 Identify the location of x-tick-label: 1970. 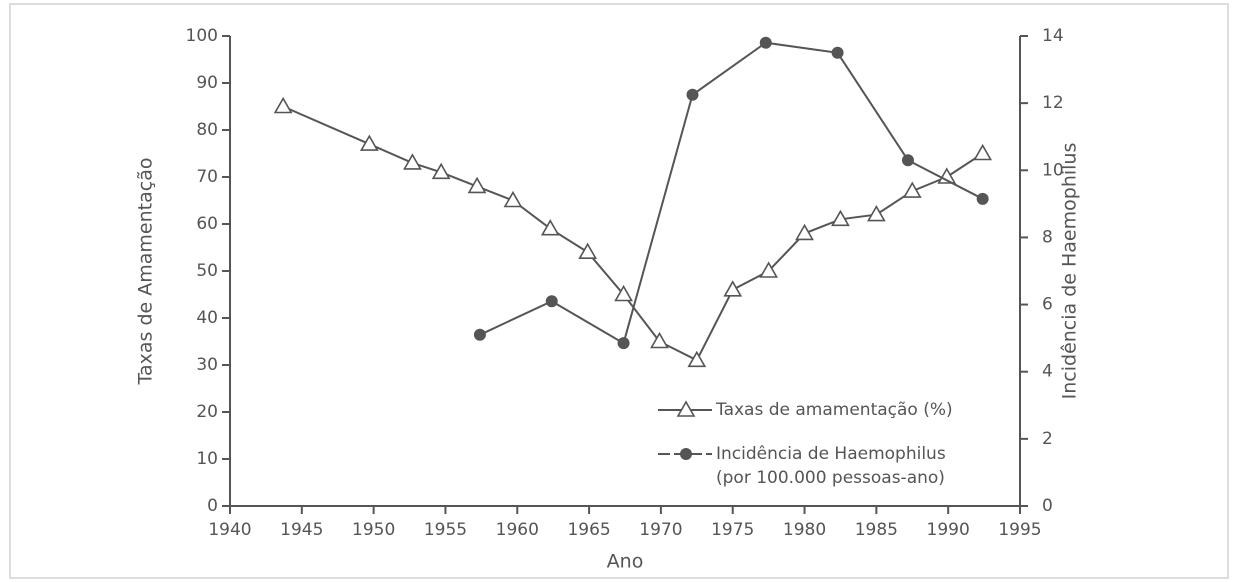
(660, 530).